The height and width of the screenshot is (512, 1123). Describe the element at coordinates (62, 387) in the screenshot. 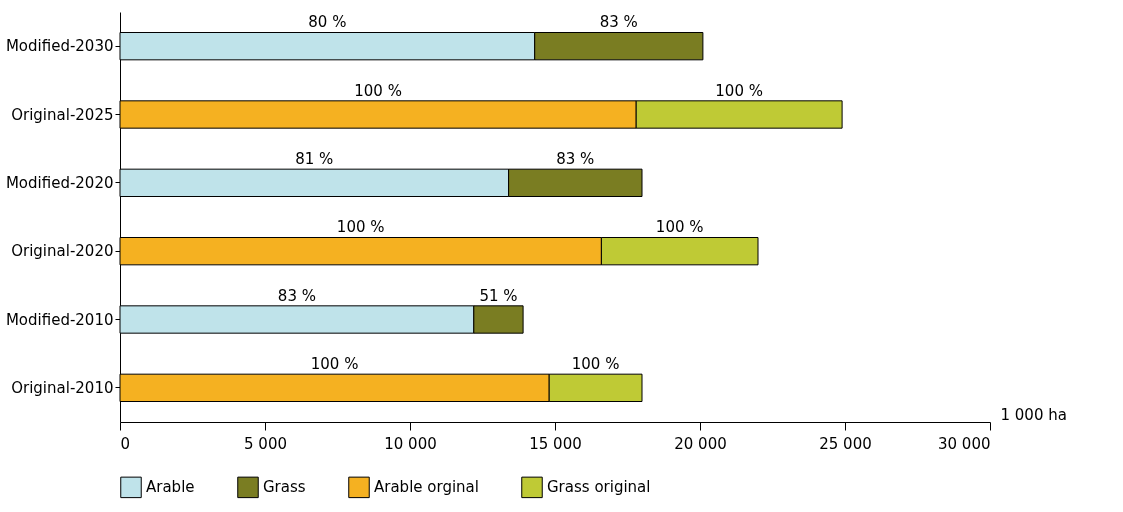

I see `y-tick-label: Original-2010` at that location.